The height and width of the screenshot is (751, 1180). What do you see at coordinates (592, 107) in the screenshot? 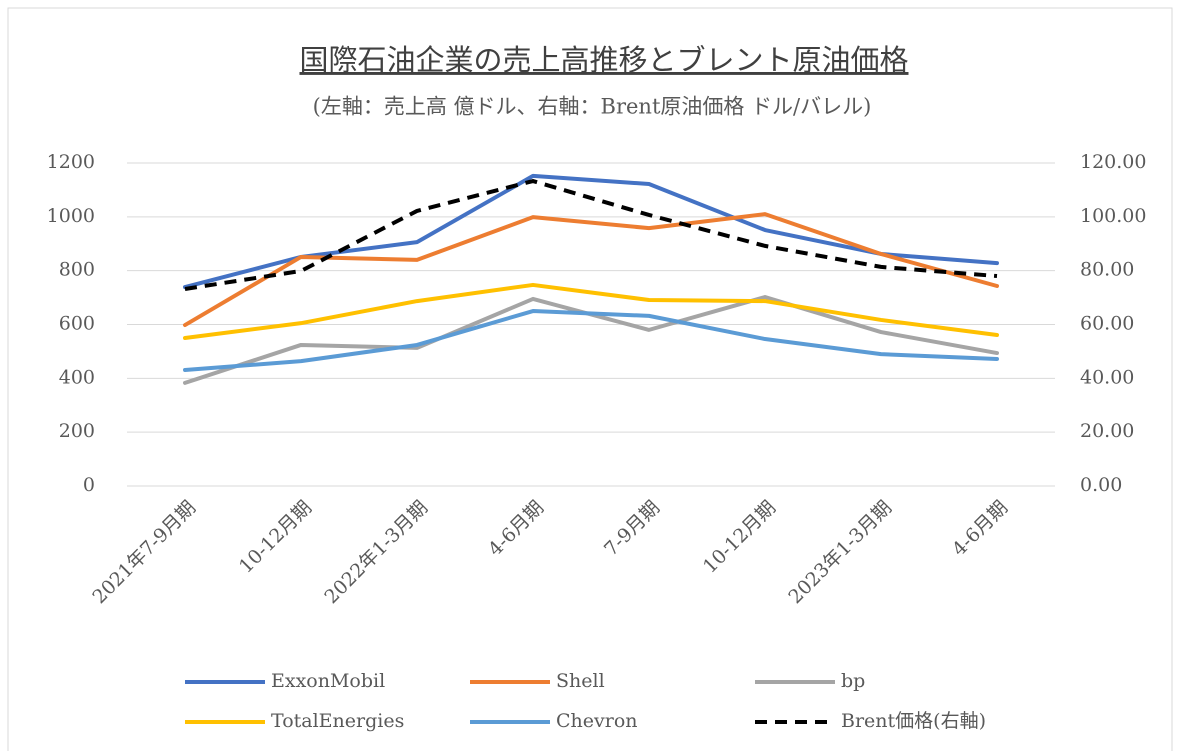
I see `chart-subtitle: (左軸：売上高 億ドル、右軸：Brent原油価格 ドル/バレル)` at bounding box center [592, 107].